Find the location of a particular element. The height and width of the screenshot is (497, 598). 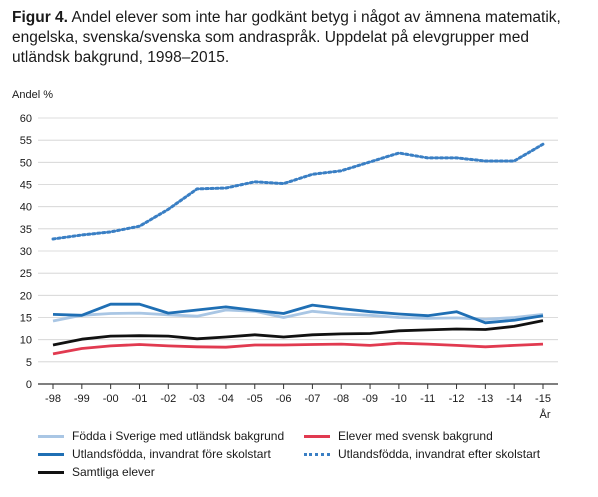

y-tick-label: 10 is located at coordinates (26, 341).